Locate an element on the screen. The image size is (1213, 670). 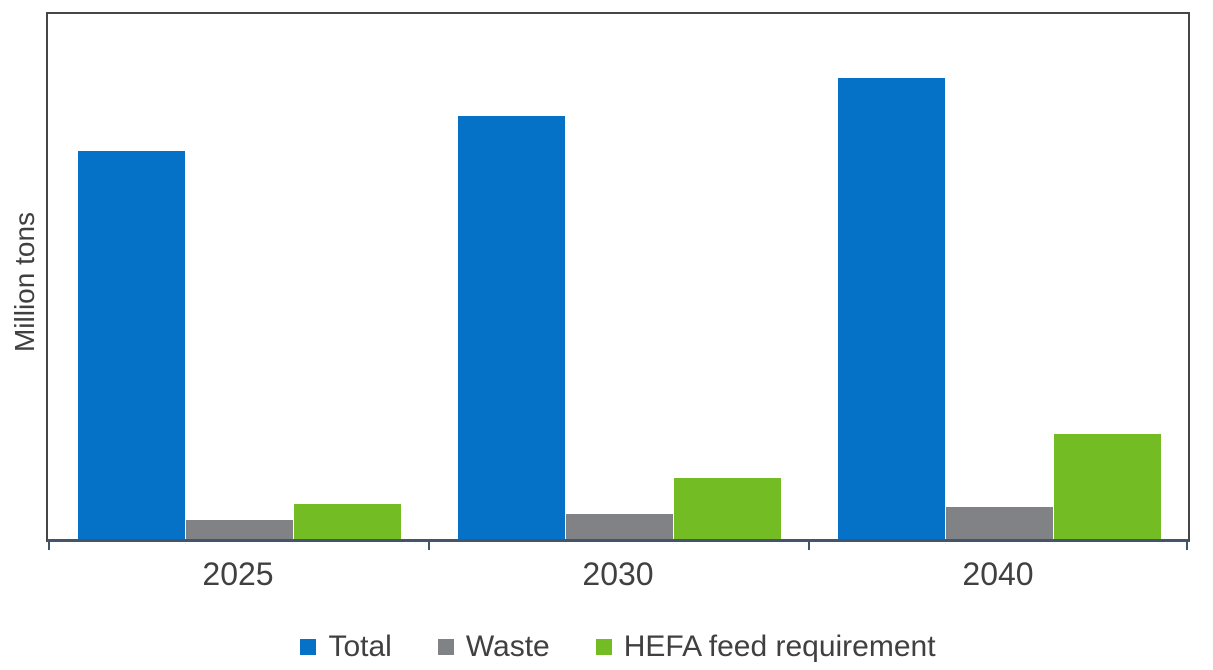
x-tick-label-2040: 2040 is located at coordinates (998, 574).